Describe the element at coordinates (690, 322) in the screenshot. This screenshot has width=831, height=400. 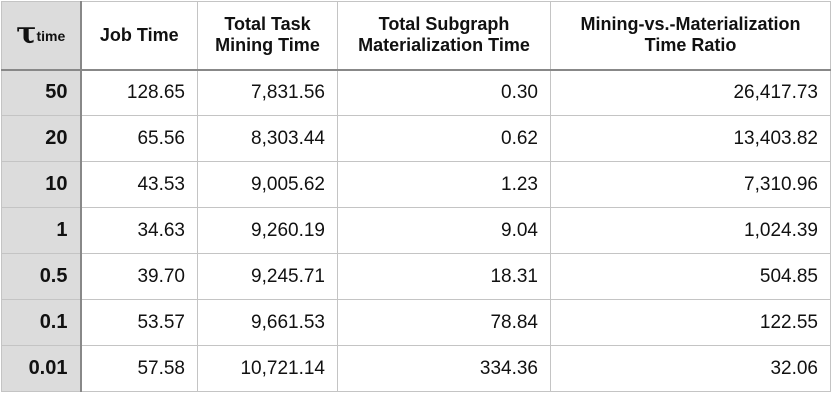
I see `cell-time-ratio: 122.55` at that location.